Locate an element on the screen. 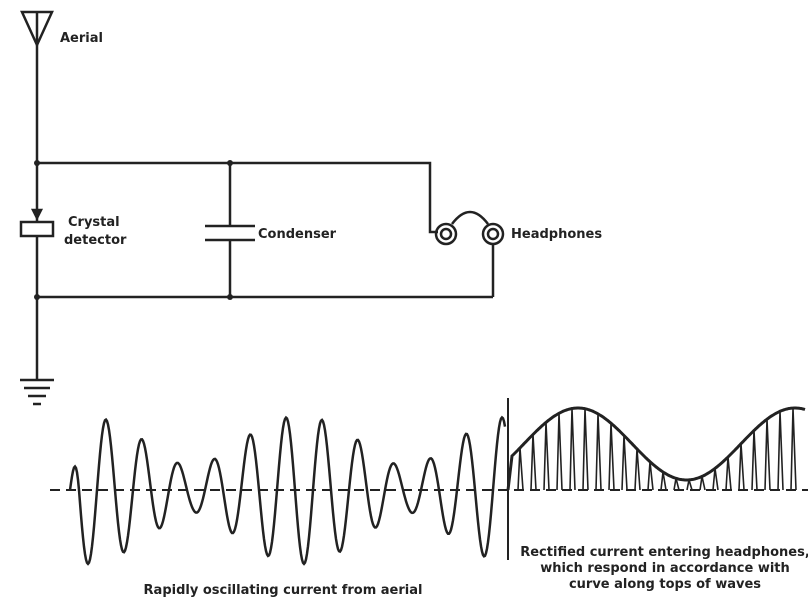 The height and width of the screenshot is (598, 808). label: Crystal is located at coordinates (94, 222).